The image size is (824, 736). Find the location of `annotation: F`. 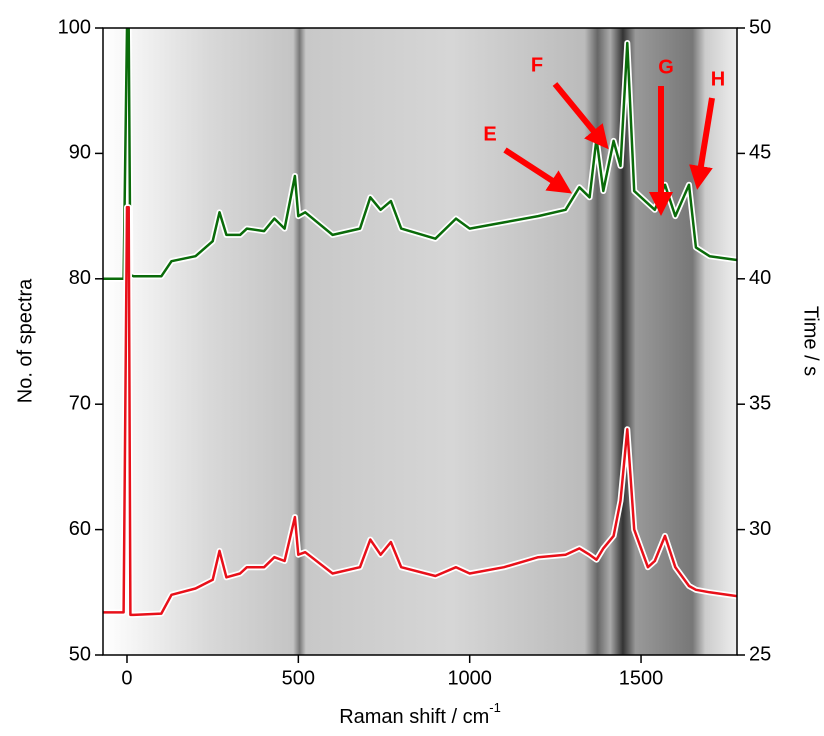

annotation: F is located at coordinates (537, 65).